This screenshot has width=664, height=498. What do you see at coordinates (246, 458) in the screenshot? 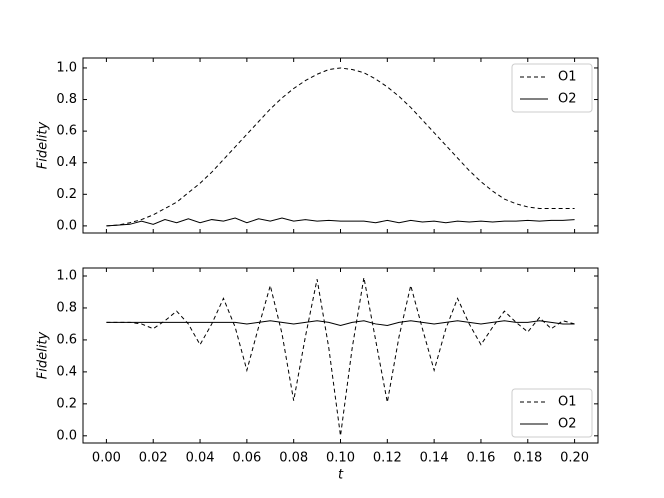
I see `x-tick-label: 0.06` at bounding box center [246, 458].